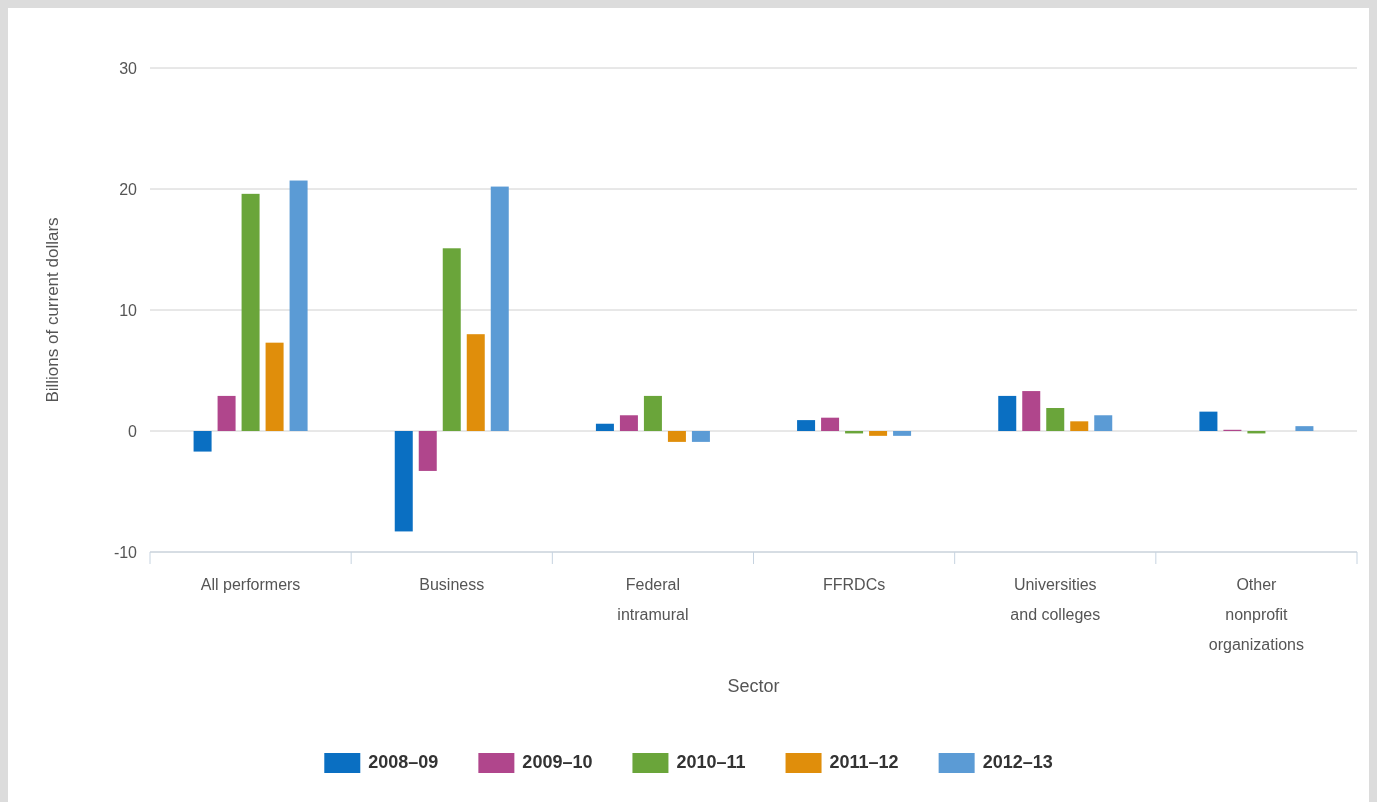 This screenshot has height=802, width=1377. I want to click on legend-label: 2010–11, so click(711, 762).